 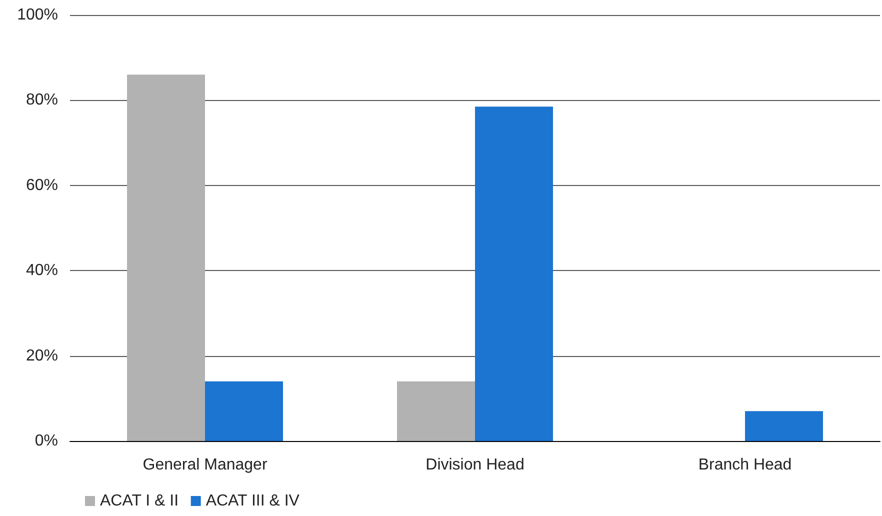 What do you see at coordinates (205, 465) in the screenshot?
I see `x-tick-label: General Manager` at bounding box center [205, 465].